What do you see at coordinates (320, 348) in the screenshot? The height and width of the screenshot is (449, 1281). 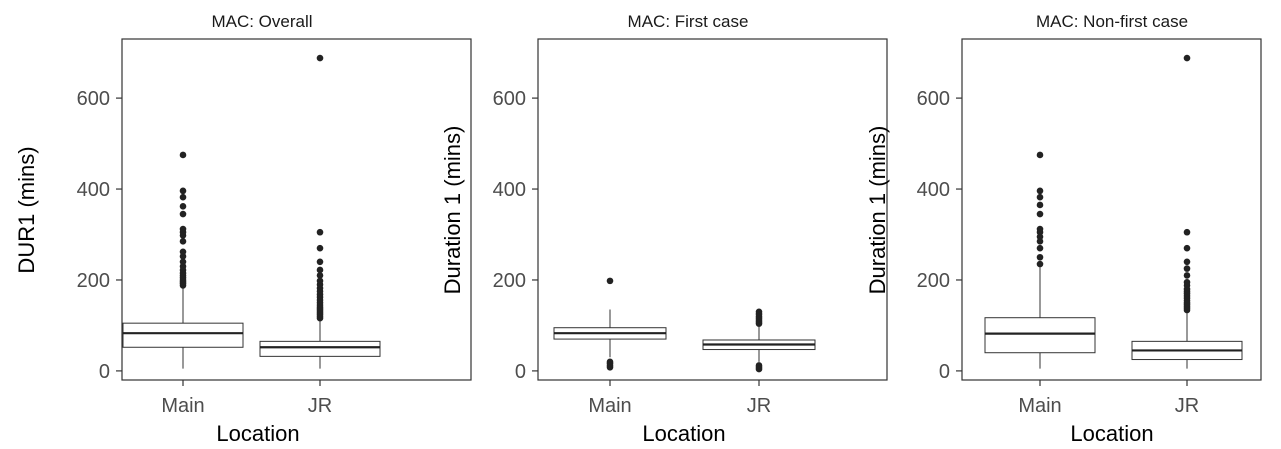 I see `box-jr` at bounding box center [320, 348].